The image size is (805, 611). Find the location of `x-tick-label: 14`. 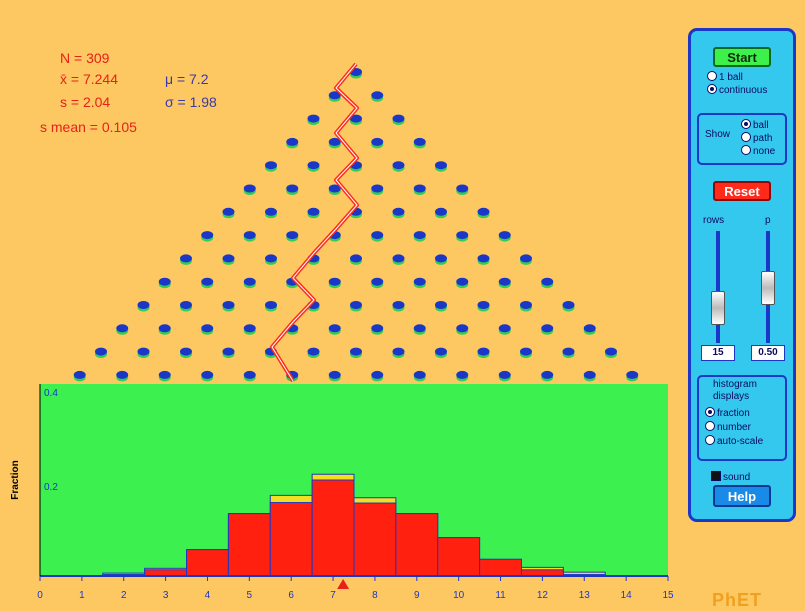

x-tick-label: 14 is located at coordinates (627, 595).